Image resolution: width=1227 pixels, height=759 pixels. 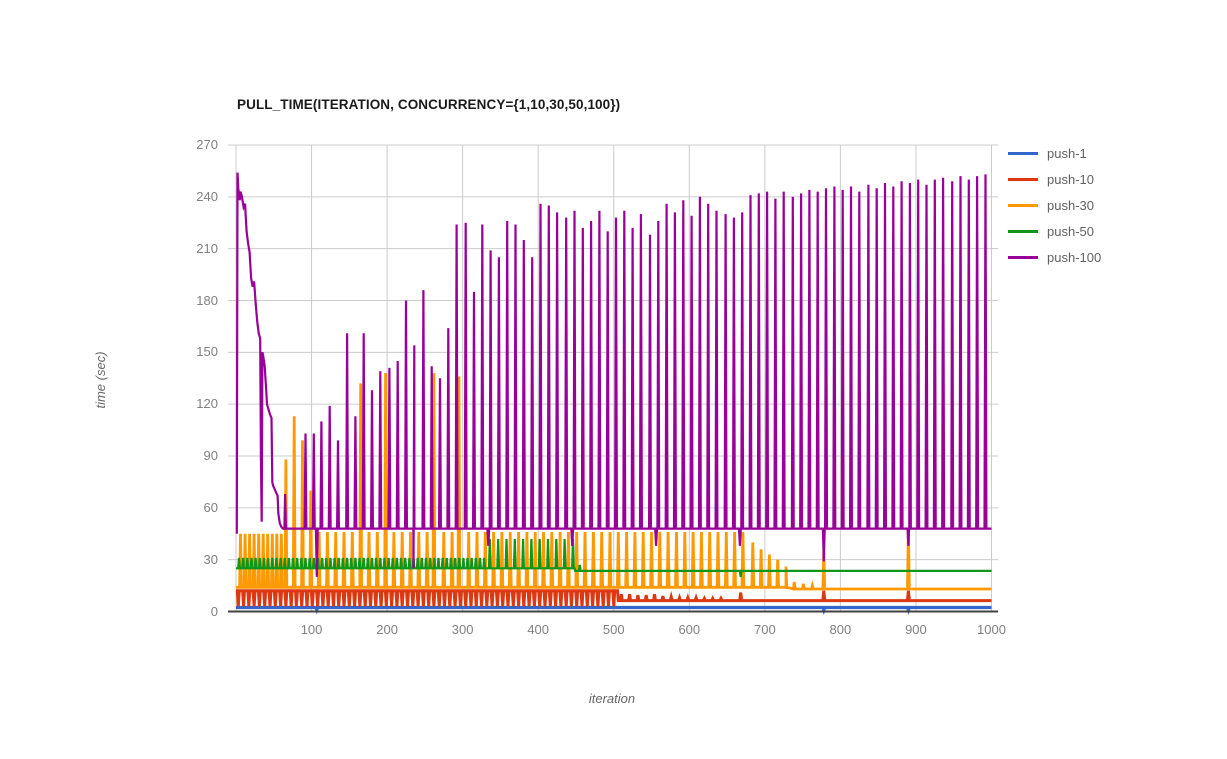 I want to click on x-tick-label: 700, so click(x=764, y=629).